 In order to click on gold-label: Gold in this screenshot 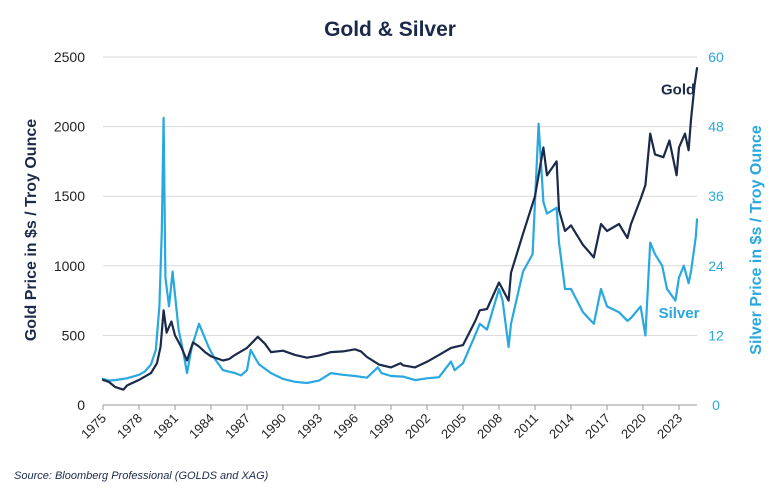, I will do `click(678, 90)`.